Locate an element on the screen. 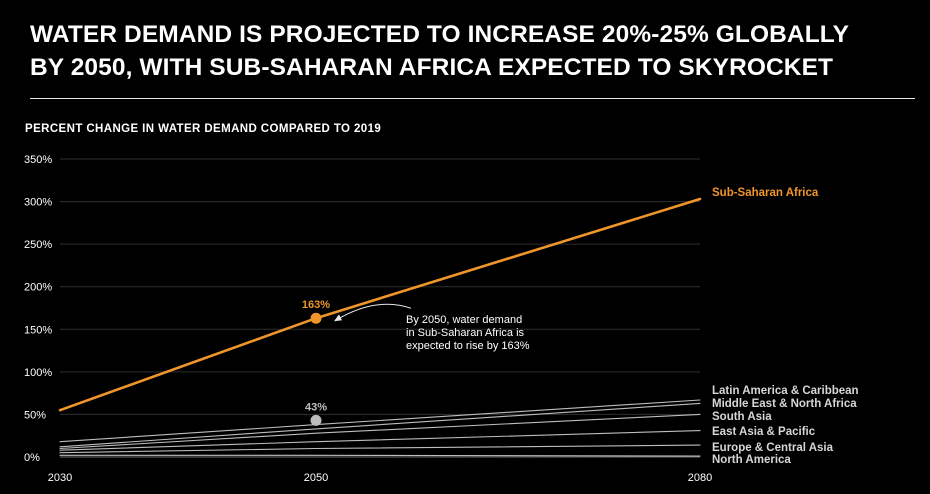  highlight-layer is located at coordinates (316, 369).